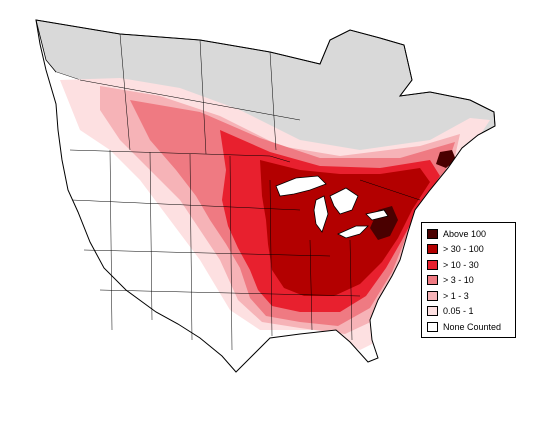 The image size is (547, 423). What do you see at coordinates (461, 264) in the screenshot?
I see `legend-label: > 10 - 30` at bounding box center [461, 264].